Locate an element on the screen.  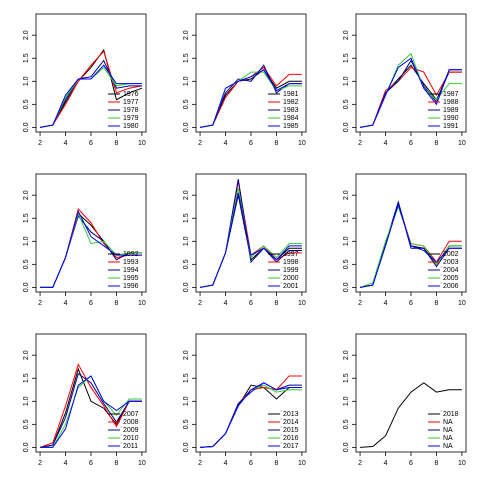
legend-label: 2014 is located at coordinates (291, 422).